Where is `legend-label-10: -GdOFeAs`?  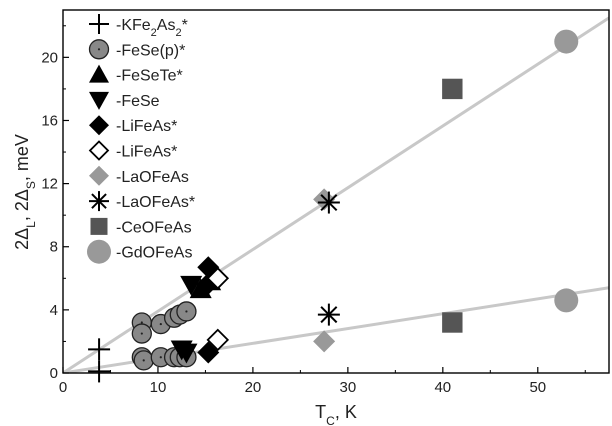
legend-label-10: -GdOFeAs is located at coordinates (154, 253).